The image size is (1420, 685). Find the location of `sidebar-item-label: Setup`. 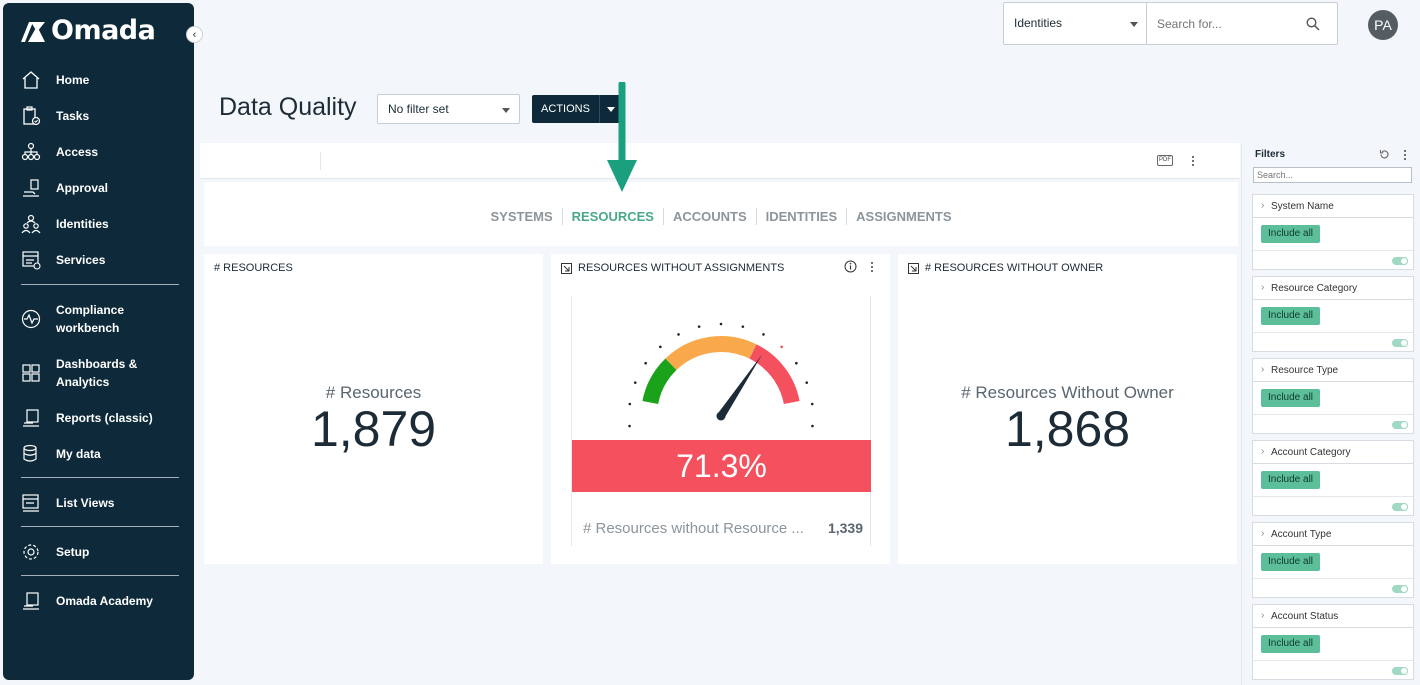

sidebar-item-label: Setup is located at coordinates (73, 552).